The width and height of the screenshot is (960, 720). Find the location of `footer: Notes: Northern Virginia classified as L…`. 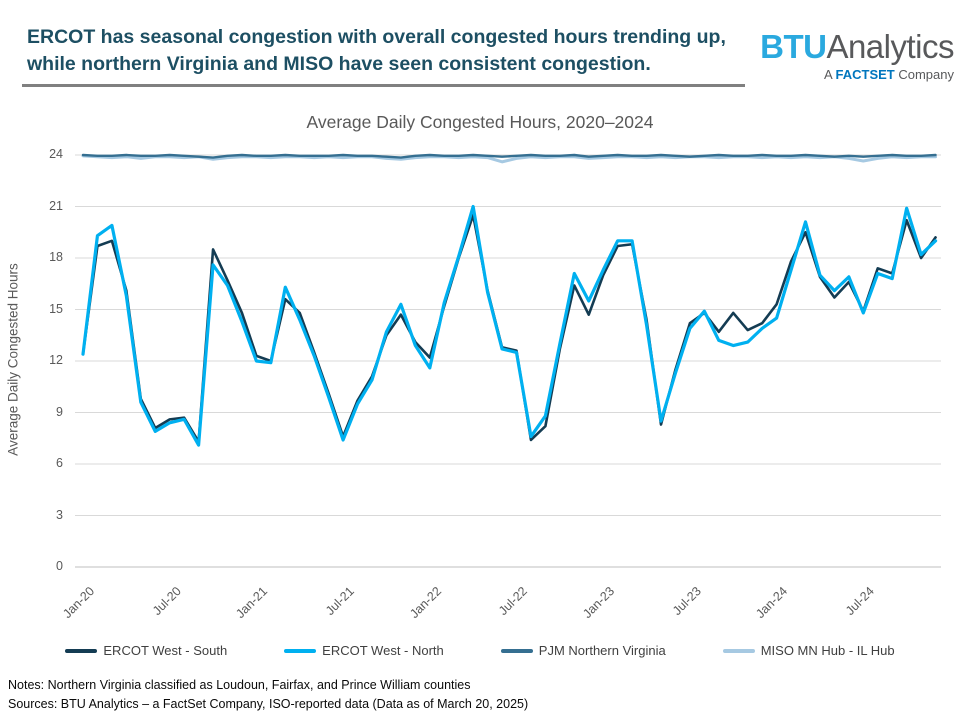

footer: Notes: Northern Virginia classified as L… is located at coordinates (268, 695).